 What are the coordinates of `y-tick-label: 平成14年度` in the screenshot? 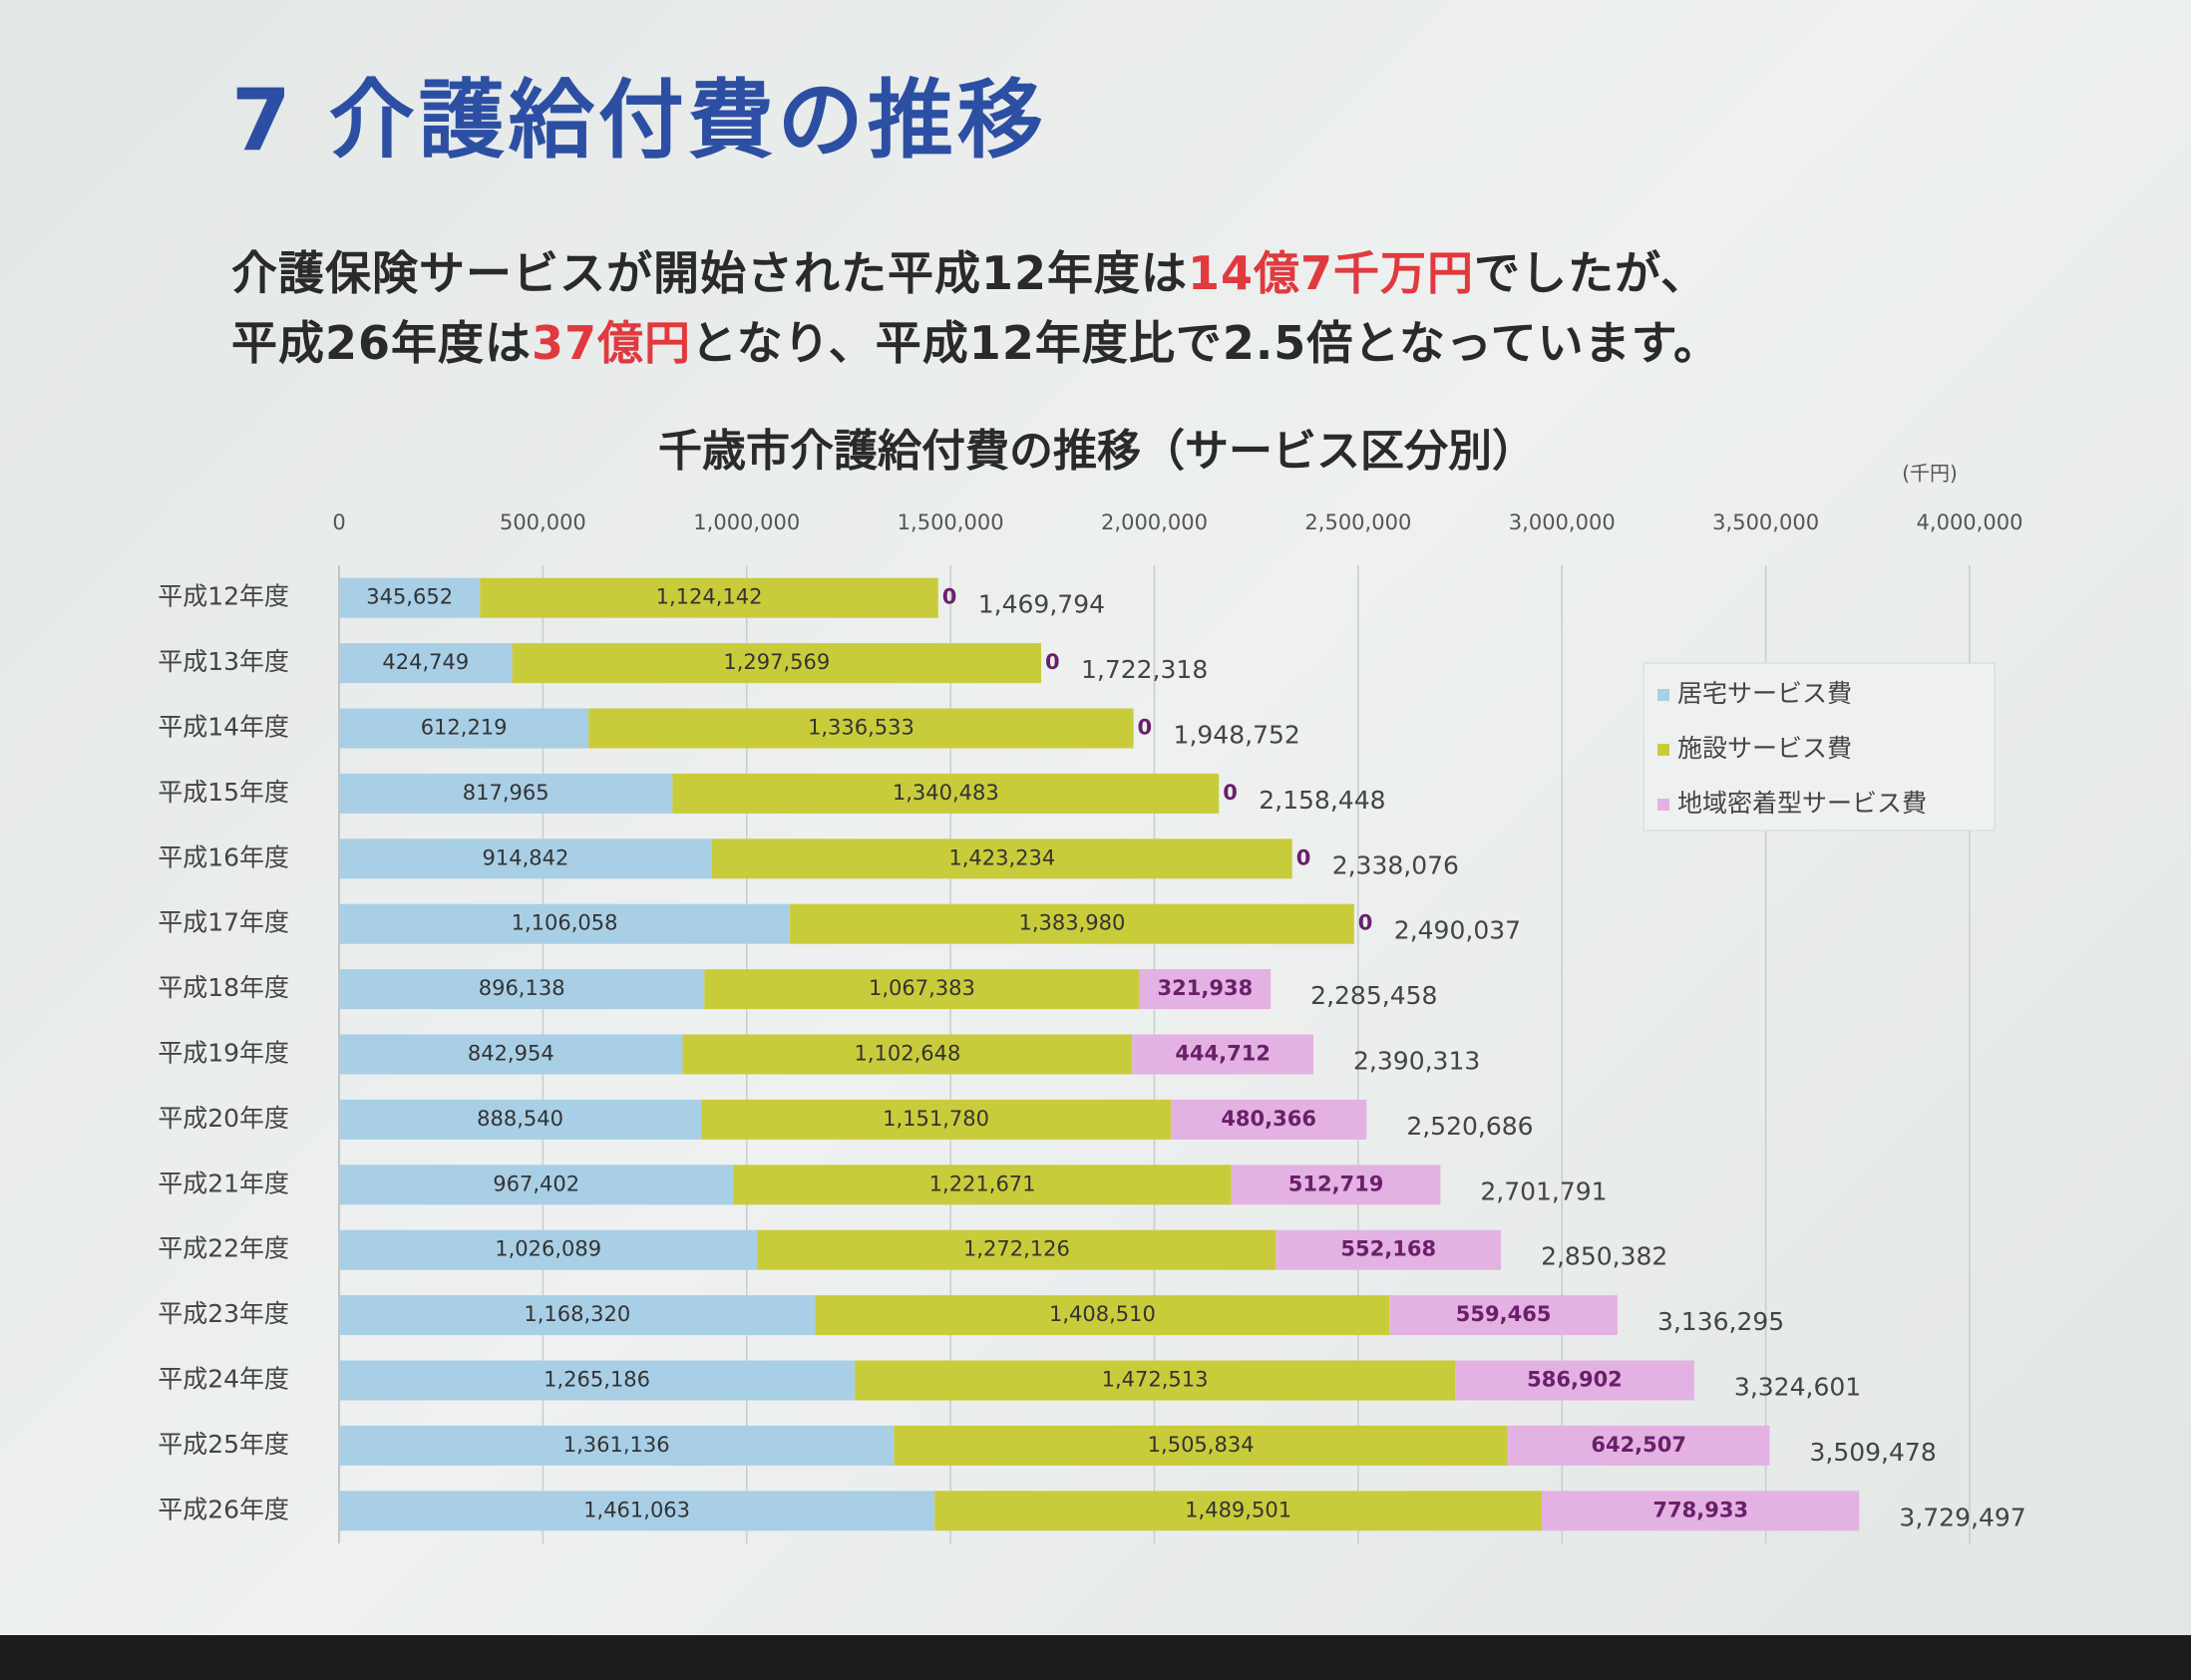 It's located at (223, 727).